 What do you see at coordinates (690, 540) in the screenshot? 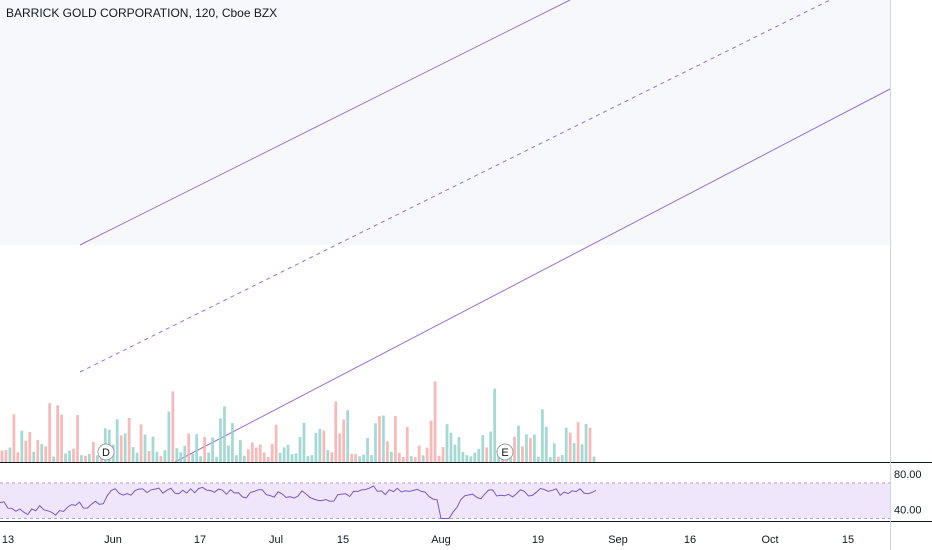
I see `time-tick-label: 16` at bounding box center [690, 540].